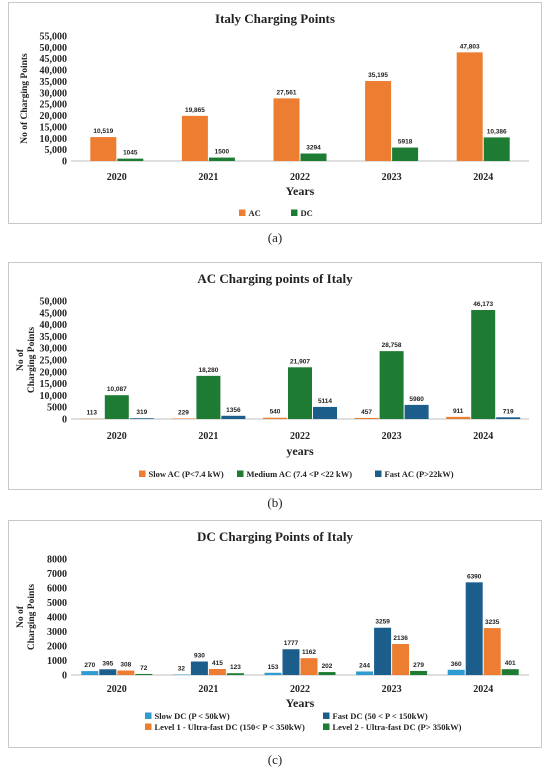 This screenshot has height=773, width=550. What do you see at coordinates (117, 389) in the screenshot?
I see `data-label: 10,087` at bounding box center [117, 389].